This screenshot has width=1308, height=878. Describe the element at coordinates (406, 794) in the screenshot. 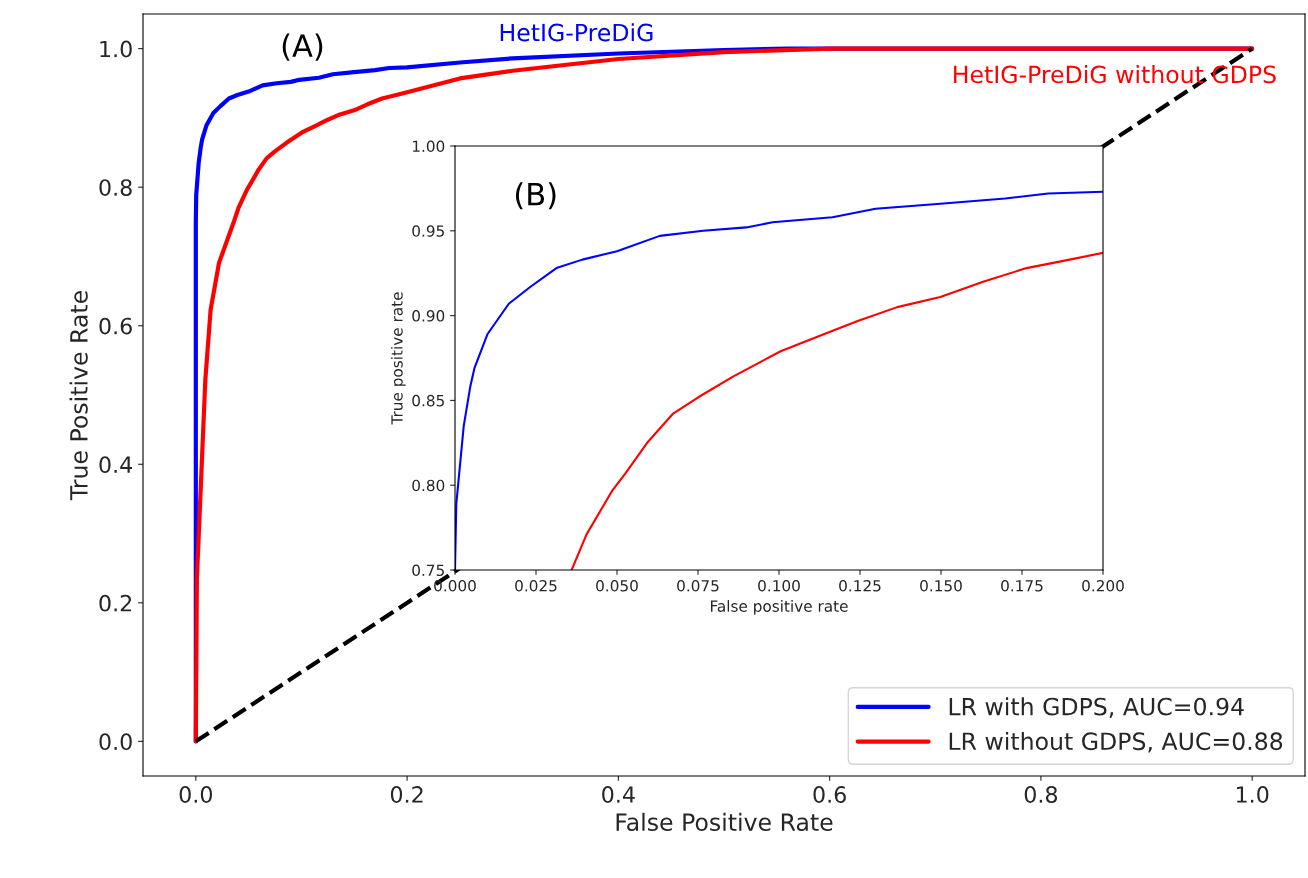

I see `x-tick-label: 0.2` at that location.